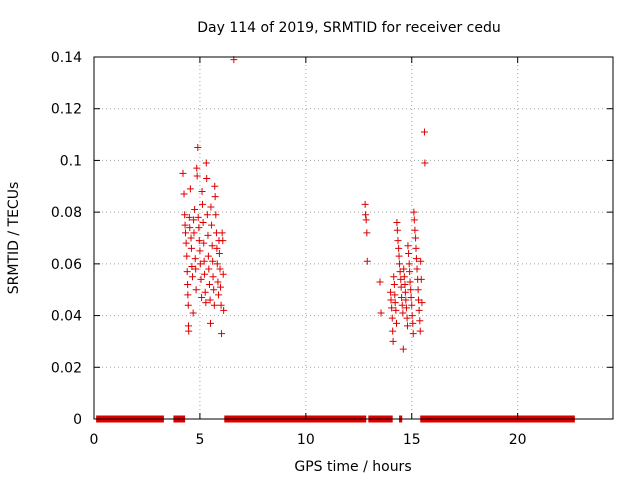  Describe the element at coordinates (66, 58) in the screenshot. I see `y-tick-label: 0.14` at that location.